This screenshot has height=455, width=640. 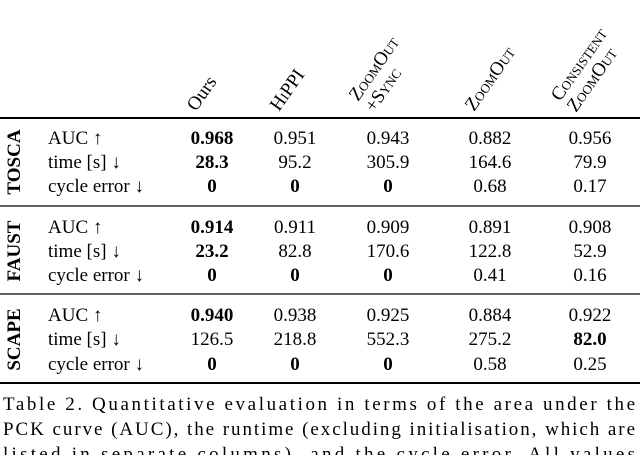 What do you see at coordinates (489, 364) in the screenshot?
I see `table-cell: 0.58` at bounding box center [489, 364].